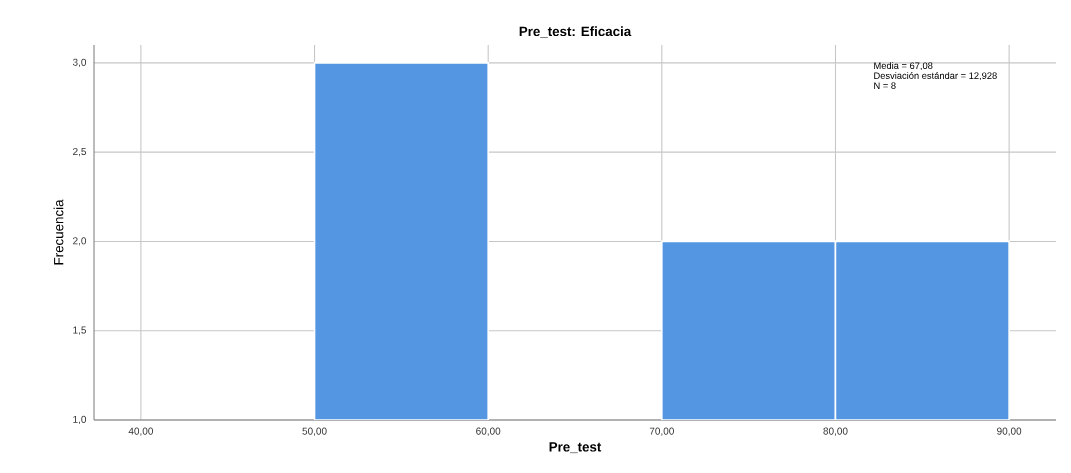 The width and height of the screenshot is (1071, 473). Describe the element at coordinates (835, 431) in the screenshot. I see `x-tick-label: 80,00` at that location.